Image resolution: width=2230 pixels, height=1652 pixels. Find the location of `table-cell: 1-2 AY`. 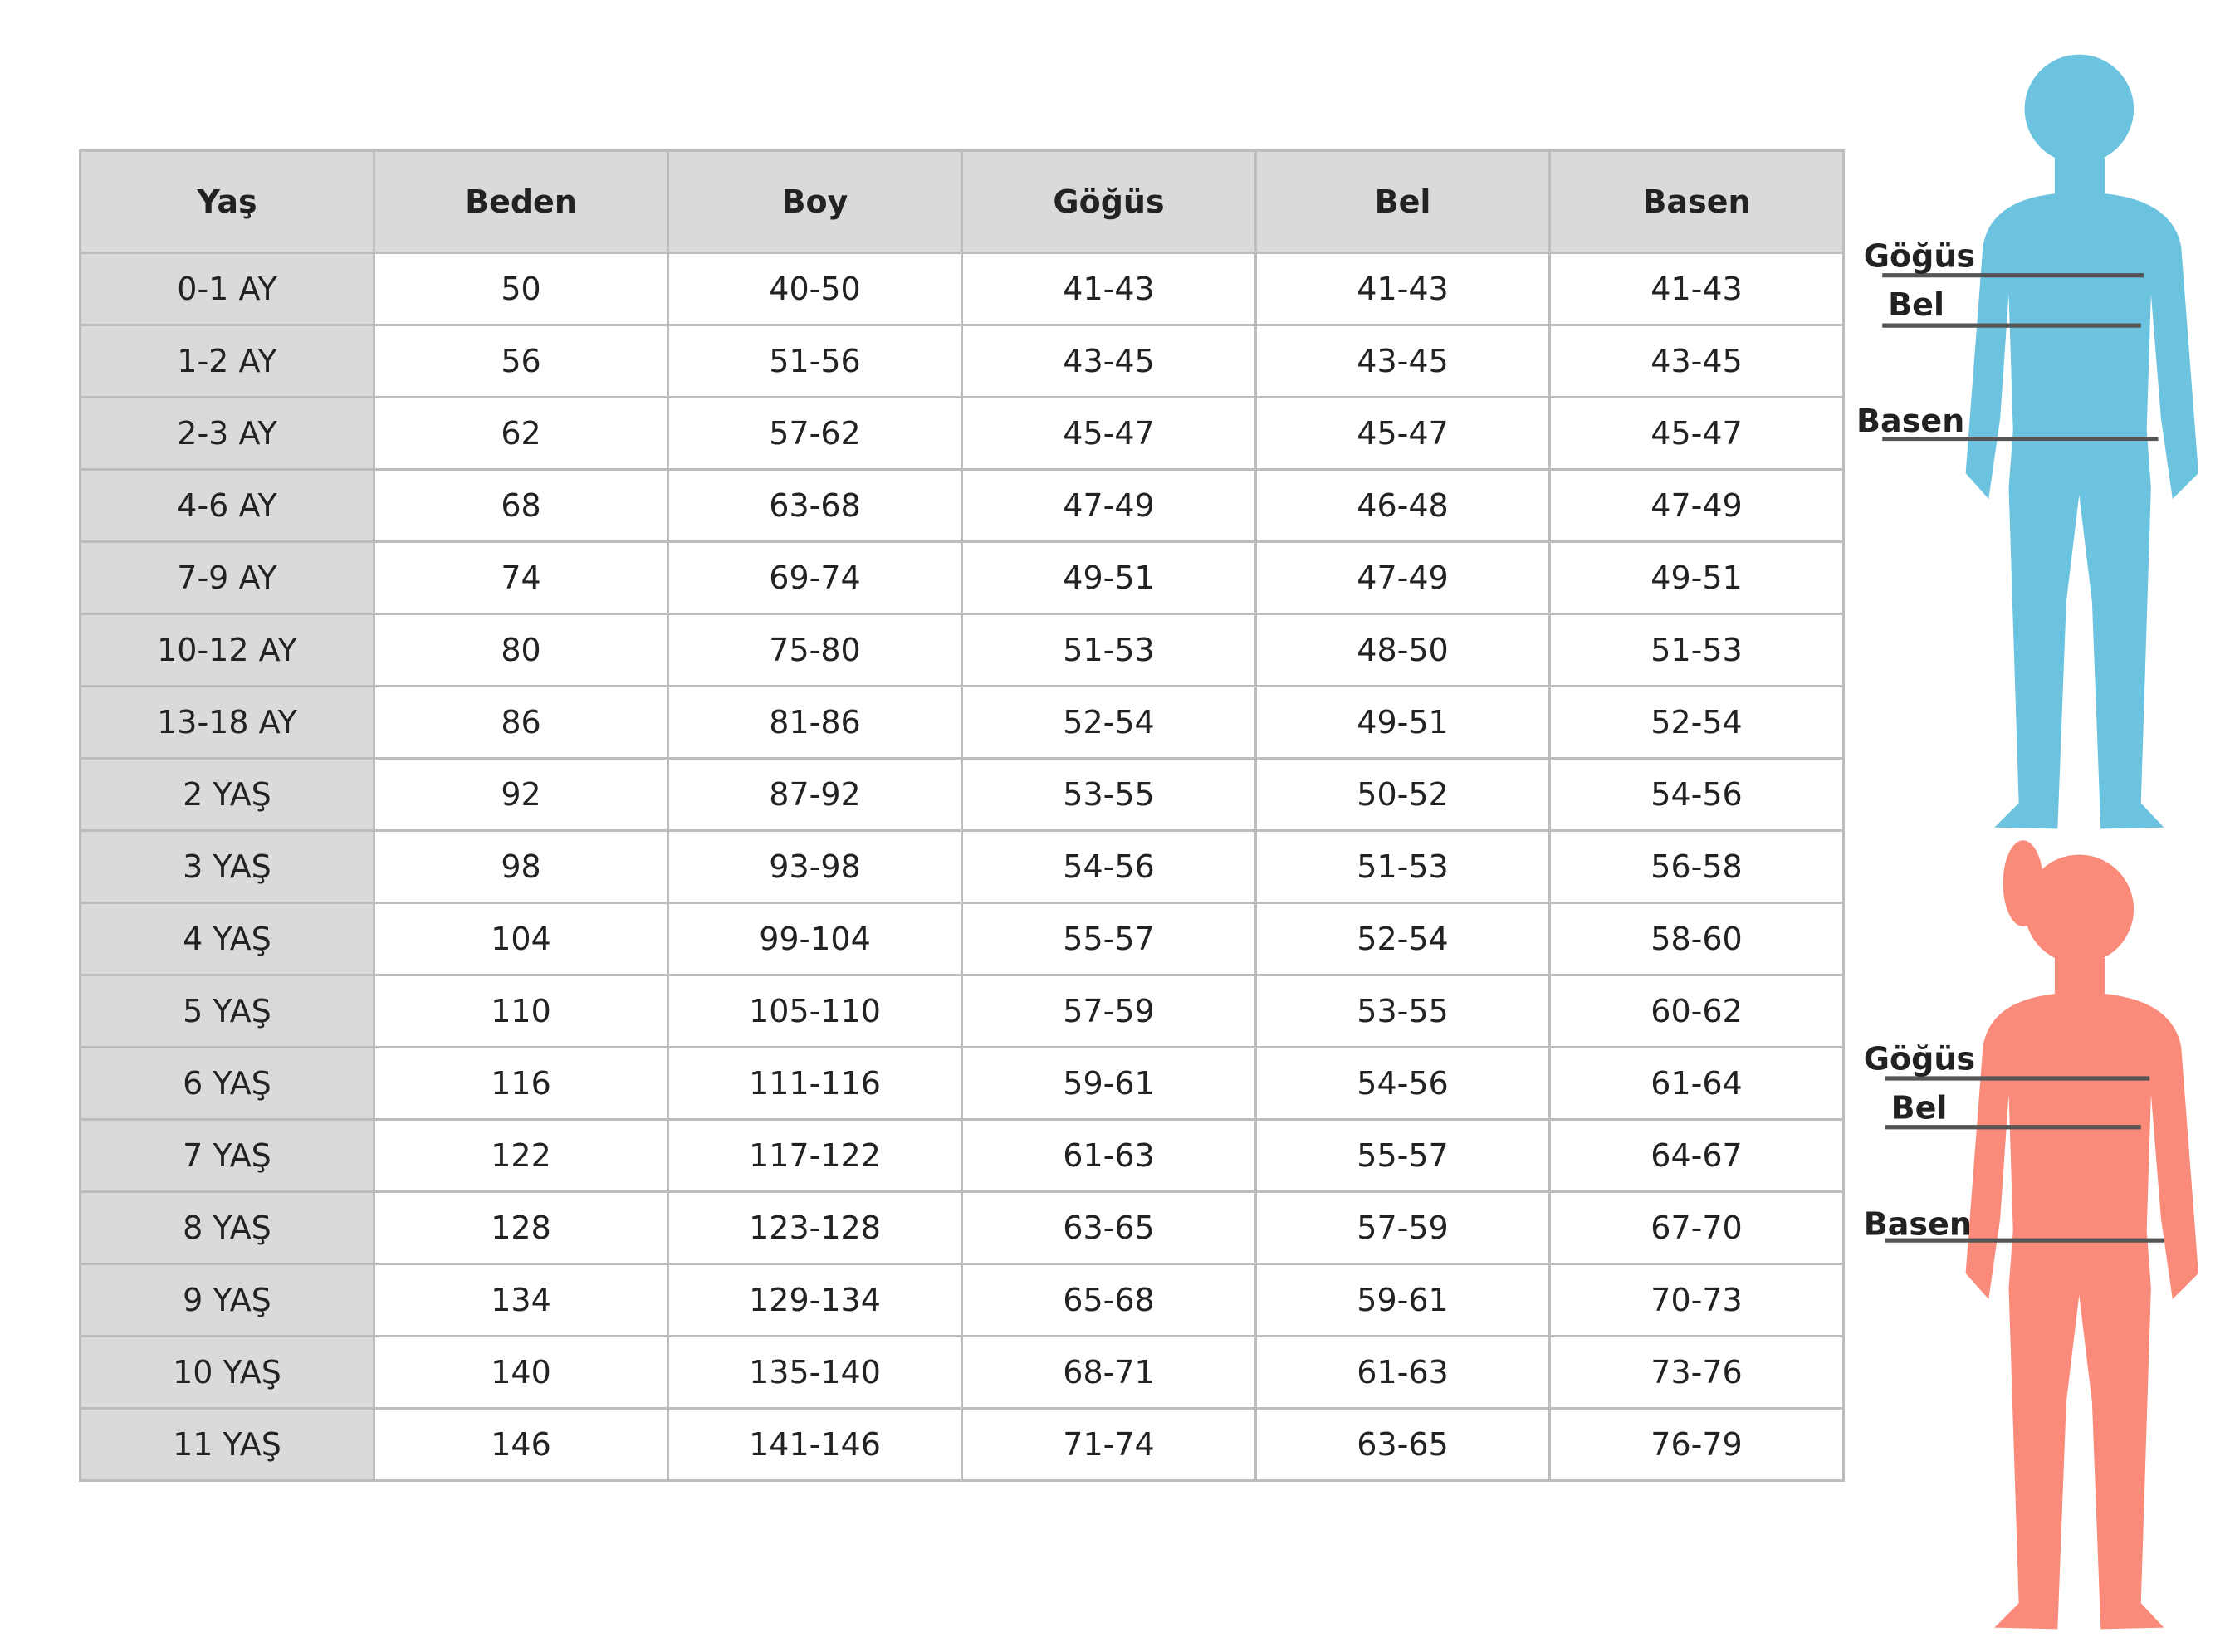

table-cell: 1-2 AY is located at coordinates (227, 361).